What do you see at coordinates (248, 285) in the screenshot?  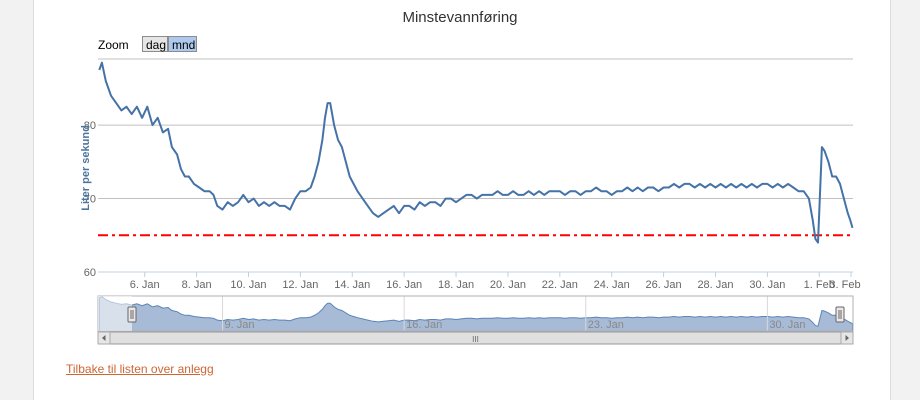 I see `x-tick-label: 10. Jan` at bounding box center [248, 285].